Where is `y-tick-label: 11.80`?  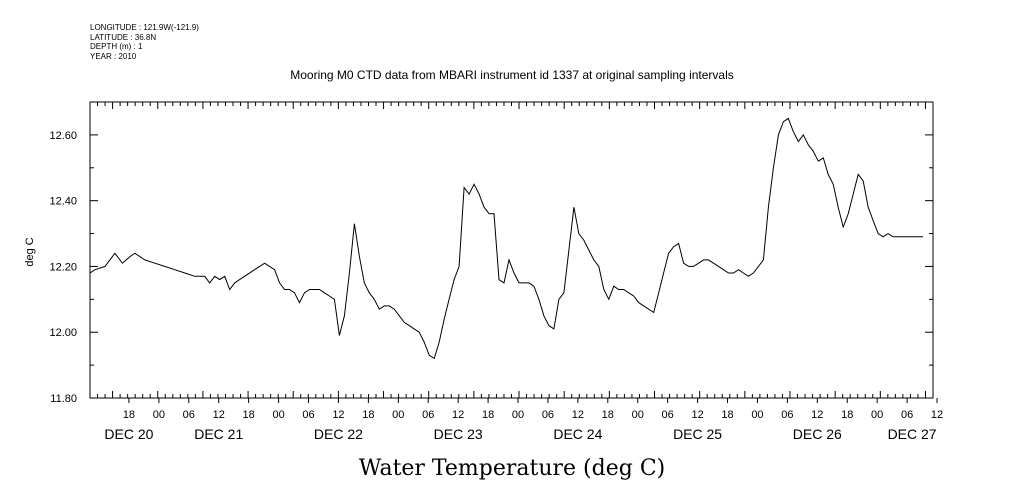
y-tick-label: 11.80 is located at coordinates (63, 399).